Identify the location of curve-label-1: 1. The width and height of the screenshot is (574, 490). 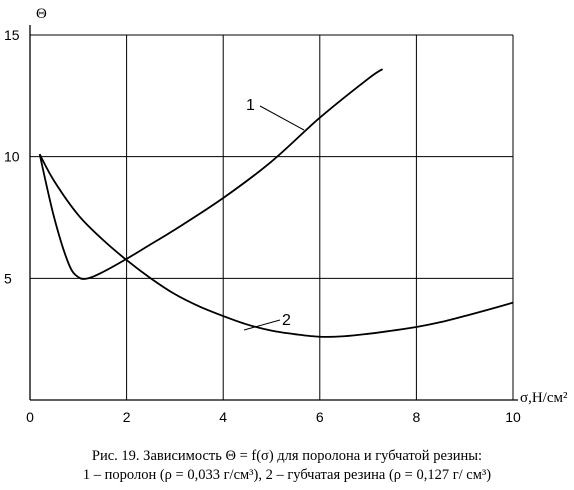
(250, 105).